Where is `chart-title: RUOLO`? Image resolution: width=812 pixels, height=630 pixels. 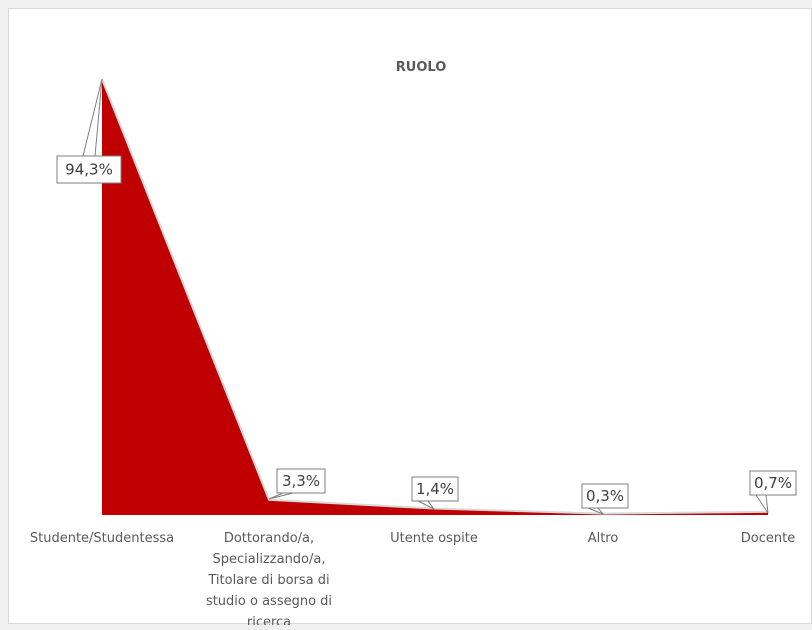 chart-title: RUOLO is located at coordinates (421, 67).